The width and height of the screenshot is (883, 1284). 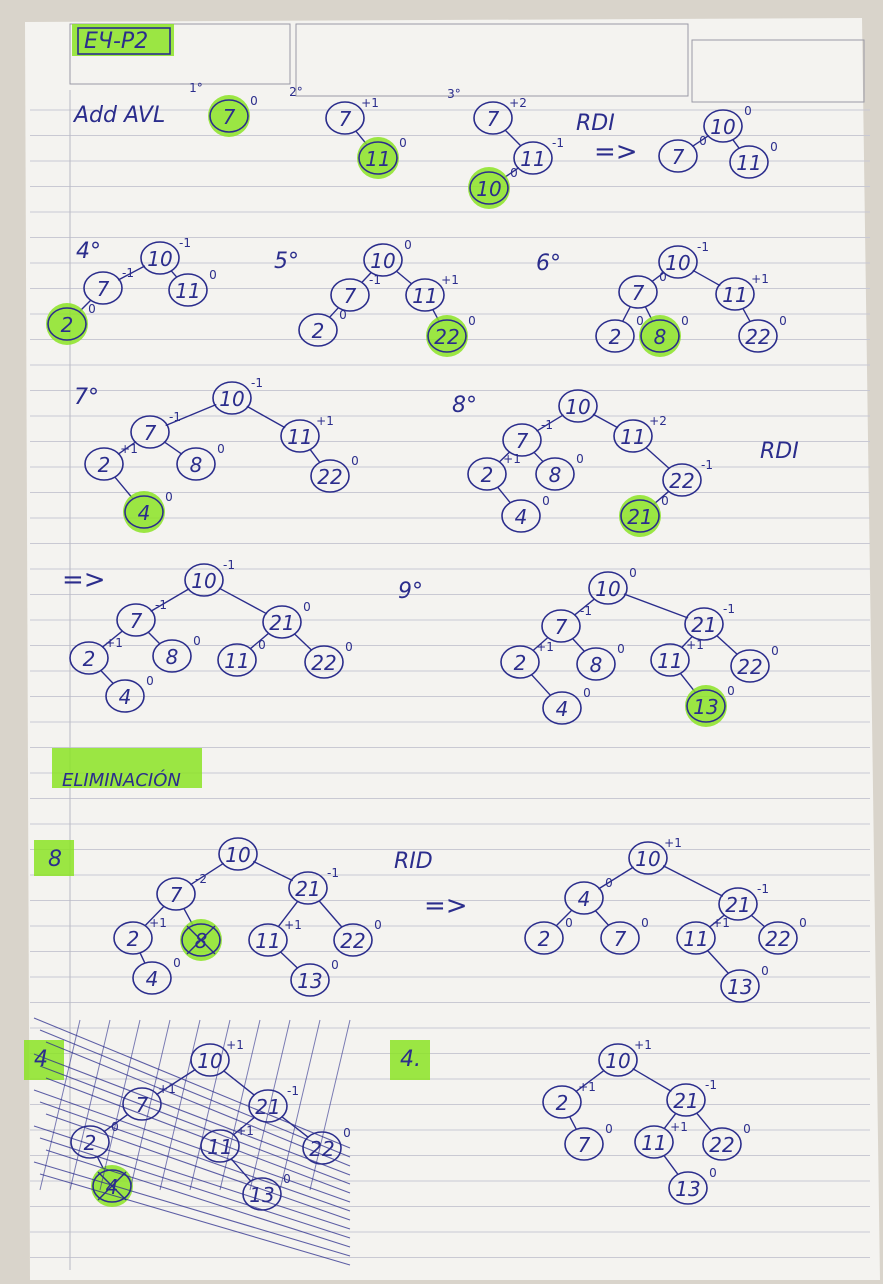 What do you see at coordinates (121, 780) in the screenshot?
I see `eliminacion-title: ELIMINACIÓN` at bounding box center [121, 780].